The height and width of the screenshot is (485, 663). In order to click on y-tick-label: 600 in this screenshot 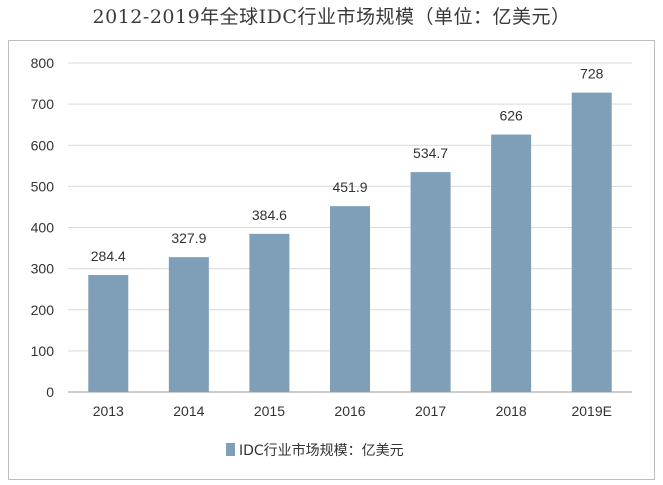, I will do `click(43, 145)`.